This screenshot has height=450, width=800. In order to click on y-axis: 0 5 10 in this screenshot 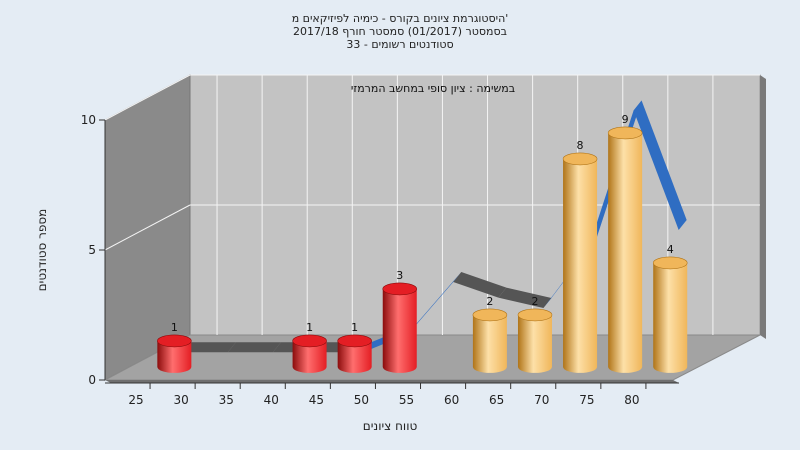, I will do `click(93, 250)`.